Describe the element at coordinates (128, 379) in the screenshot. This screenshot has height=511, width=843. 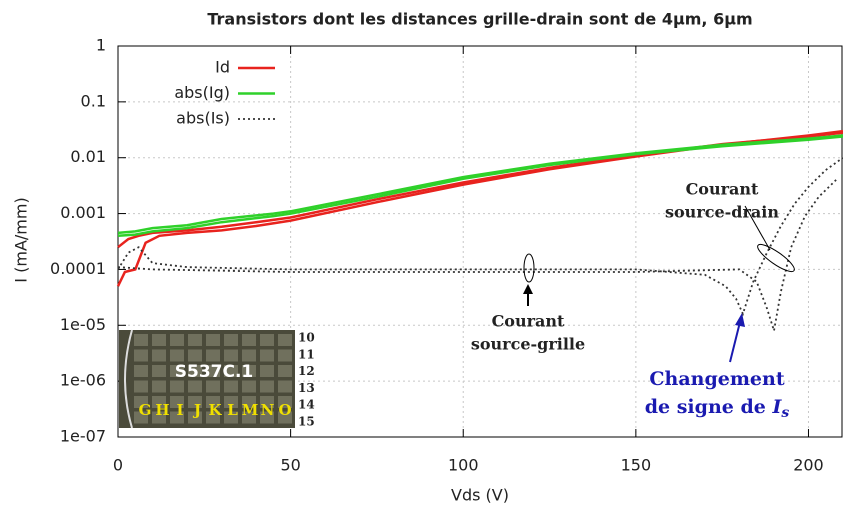
I see `inset-edge` at that location.